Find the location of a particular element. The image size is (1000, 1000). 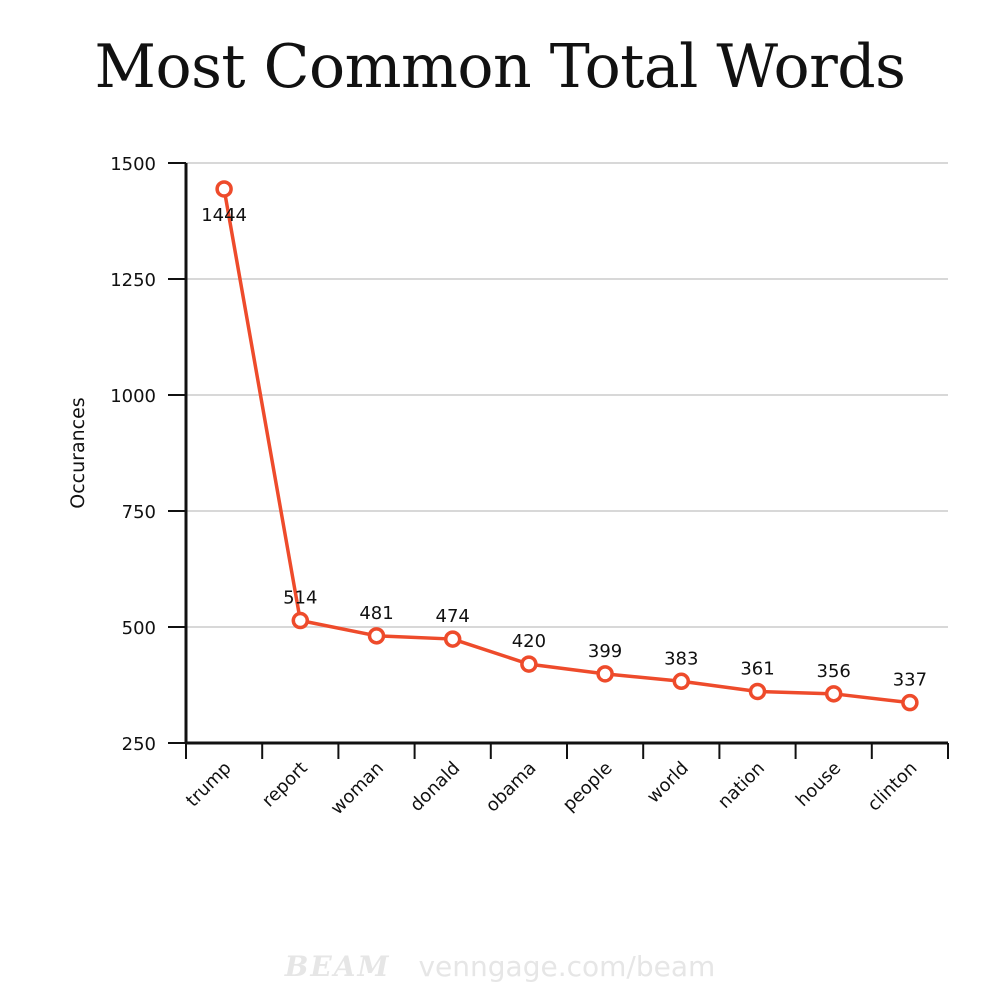

data-label: 337 is located at coordinates (910, 680).